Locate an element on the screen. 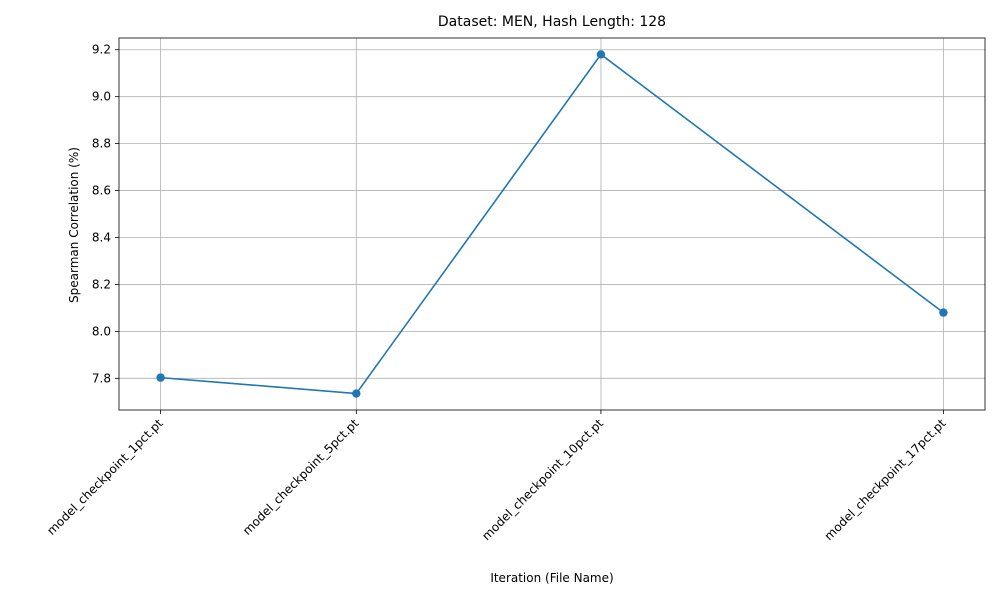 The image size is (1000, 604). x-tick-label: model_checkpoint_17pct.pt is located at coordinates (885, 479).